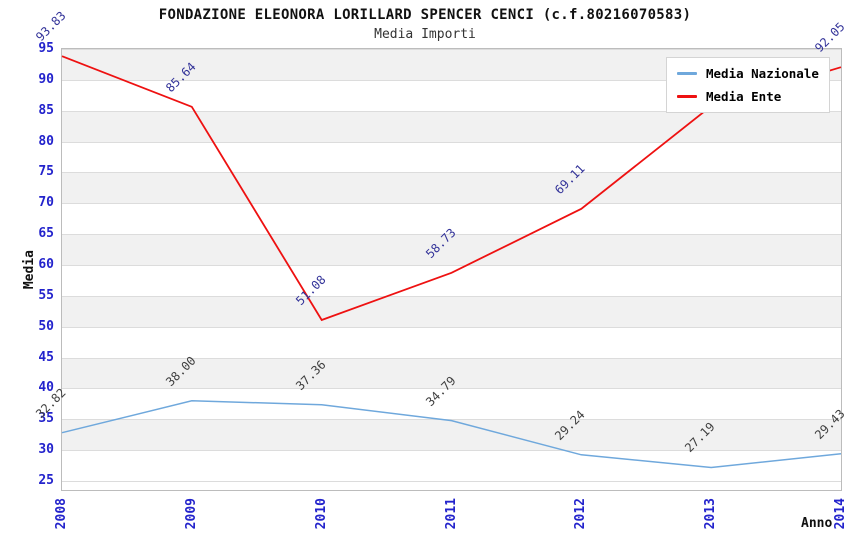  Describe the element at coordinates (46, 326) in the screenshot. I see `y-tick-label: 50` at that location.